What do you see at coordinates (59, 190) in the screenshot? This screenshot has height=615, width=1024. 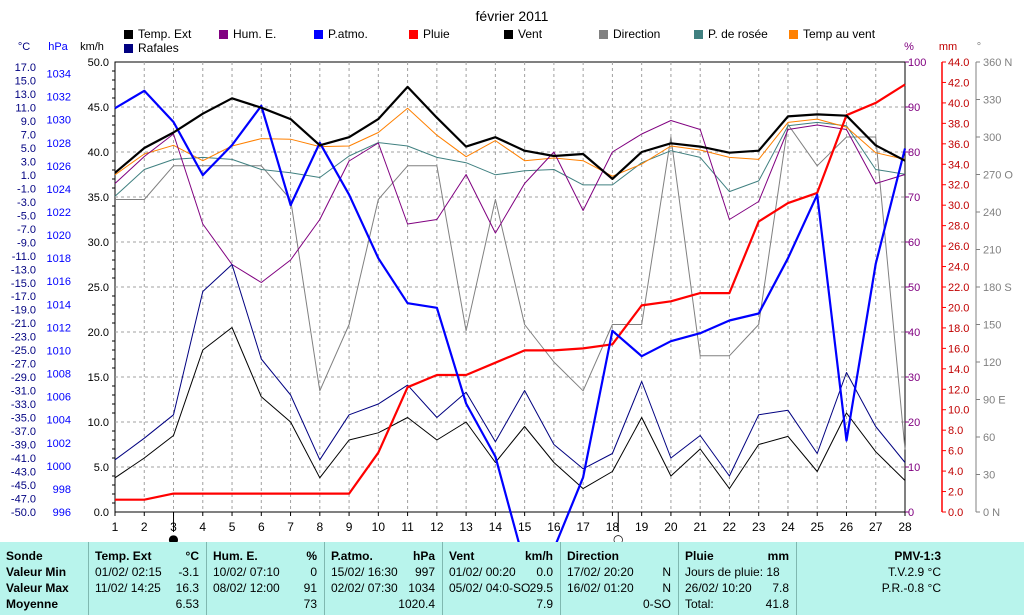 I see `press-tick-label: 1024` at bounding box center [59, 190].